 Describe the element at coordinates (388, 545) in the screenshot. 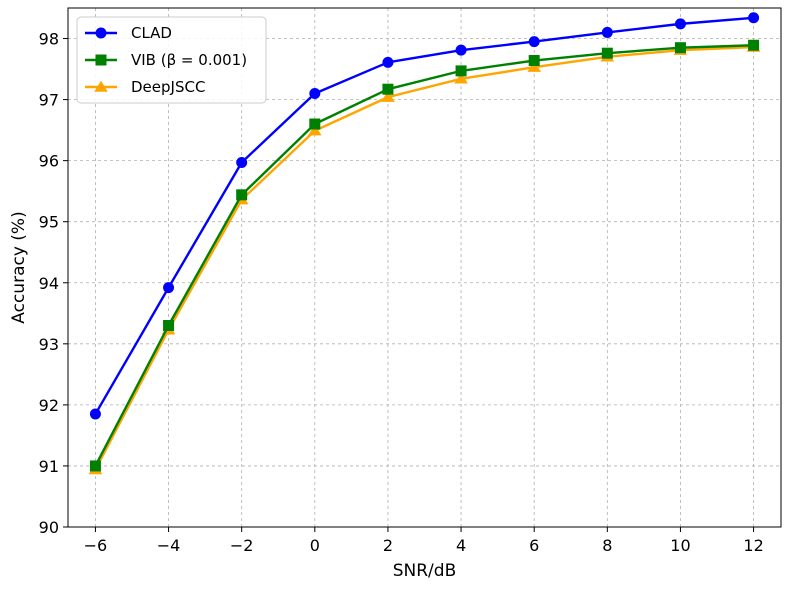

I see `x-tick-label: 2` at that location.